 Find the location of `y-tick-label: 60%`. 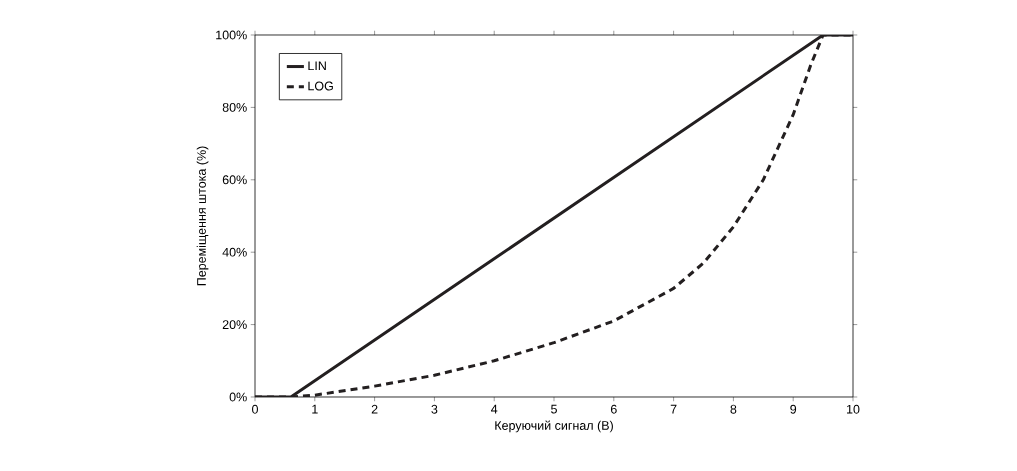

y-tick-label: 60% is located at coordinates (234, 180).